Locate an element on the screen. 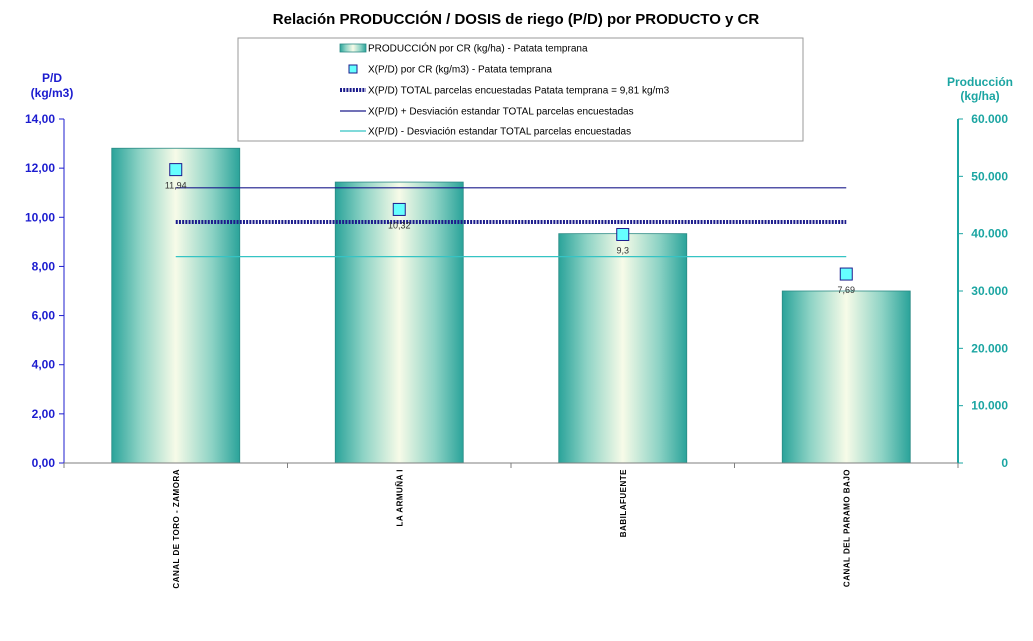 This screenshot has width=1033, height=641. y2-tick-label-2: 20.000 is located at coordinates (989, 348).